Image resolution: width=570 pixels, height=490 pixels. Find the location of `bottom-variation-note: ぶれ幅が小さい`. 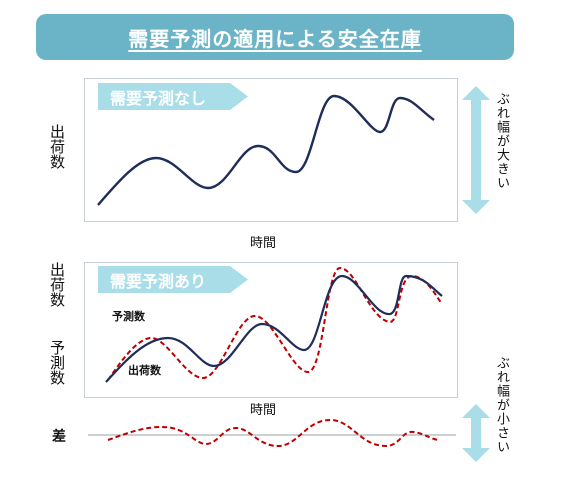

bottom-variation-note: ぶれ幅が小さい is located at coordinates (501, 405).